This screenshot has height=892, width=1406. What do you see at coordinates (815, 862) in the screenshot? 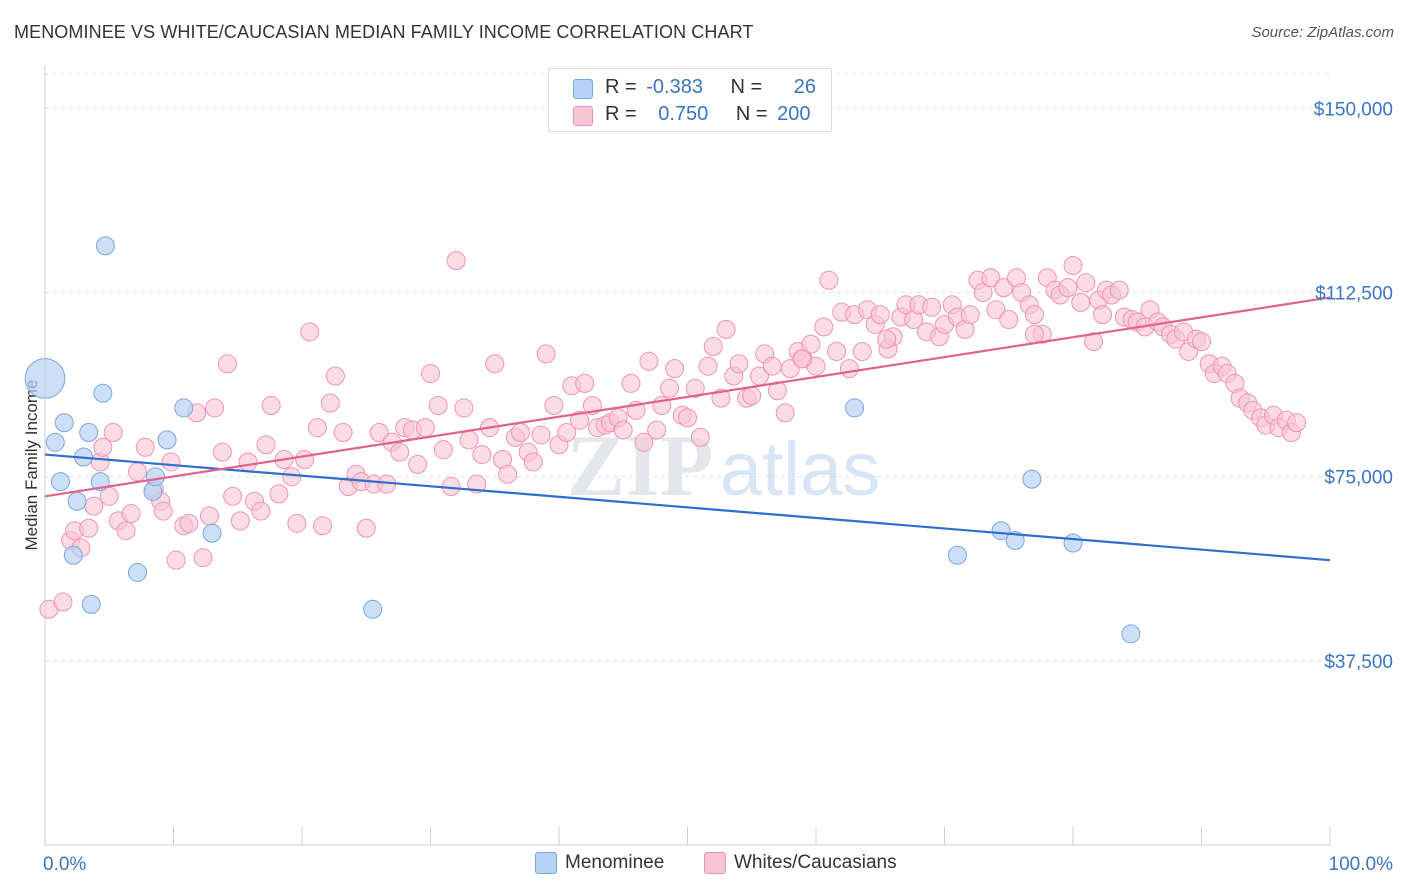
I see `bottom-legend-label-whites: Whites/Caucasians` at bounding box center [815, 862].